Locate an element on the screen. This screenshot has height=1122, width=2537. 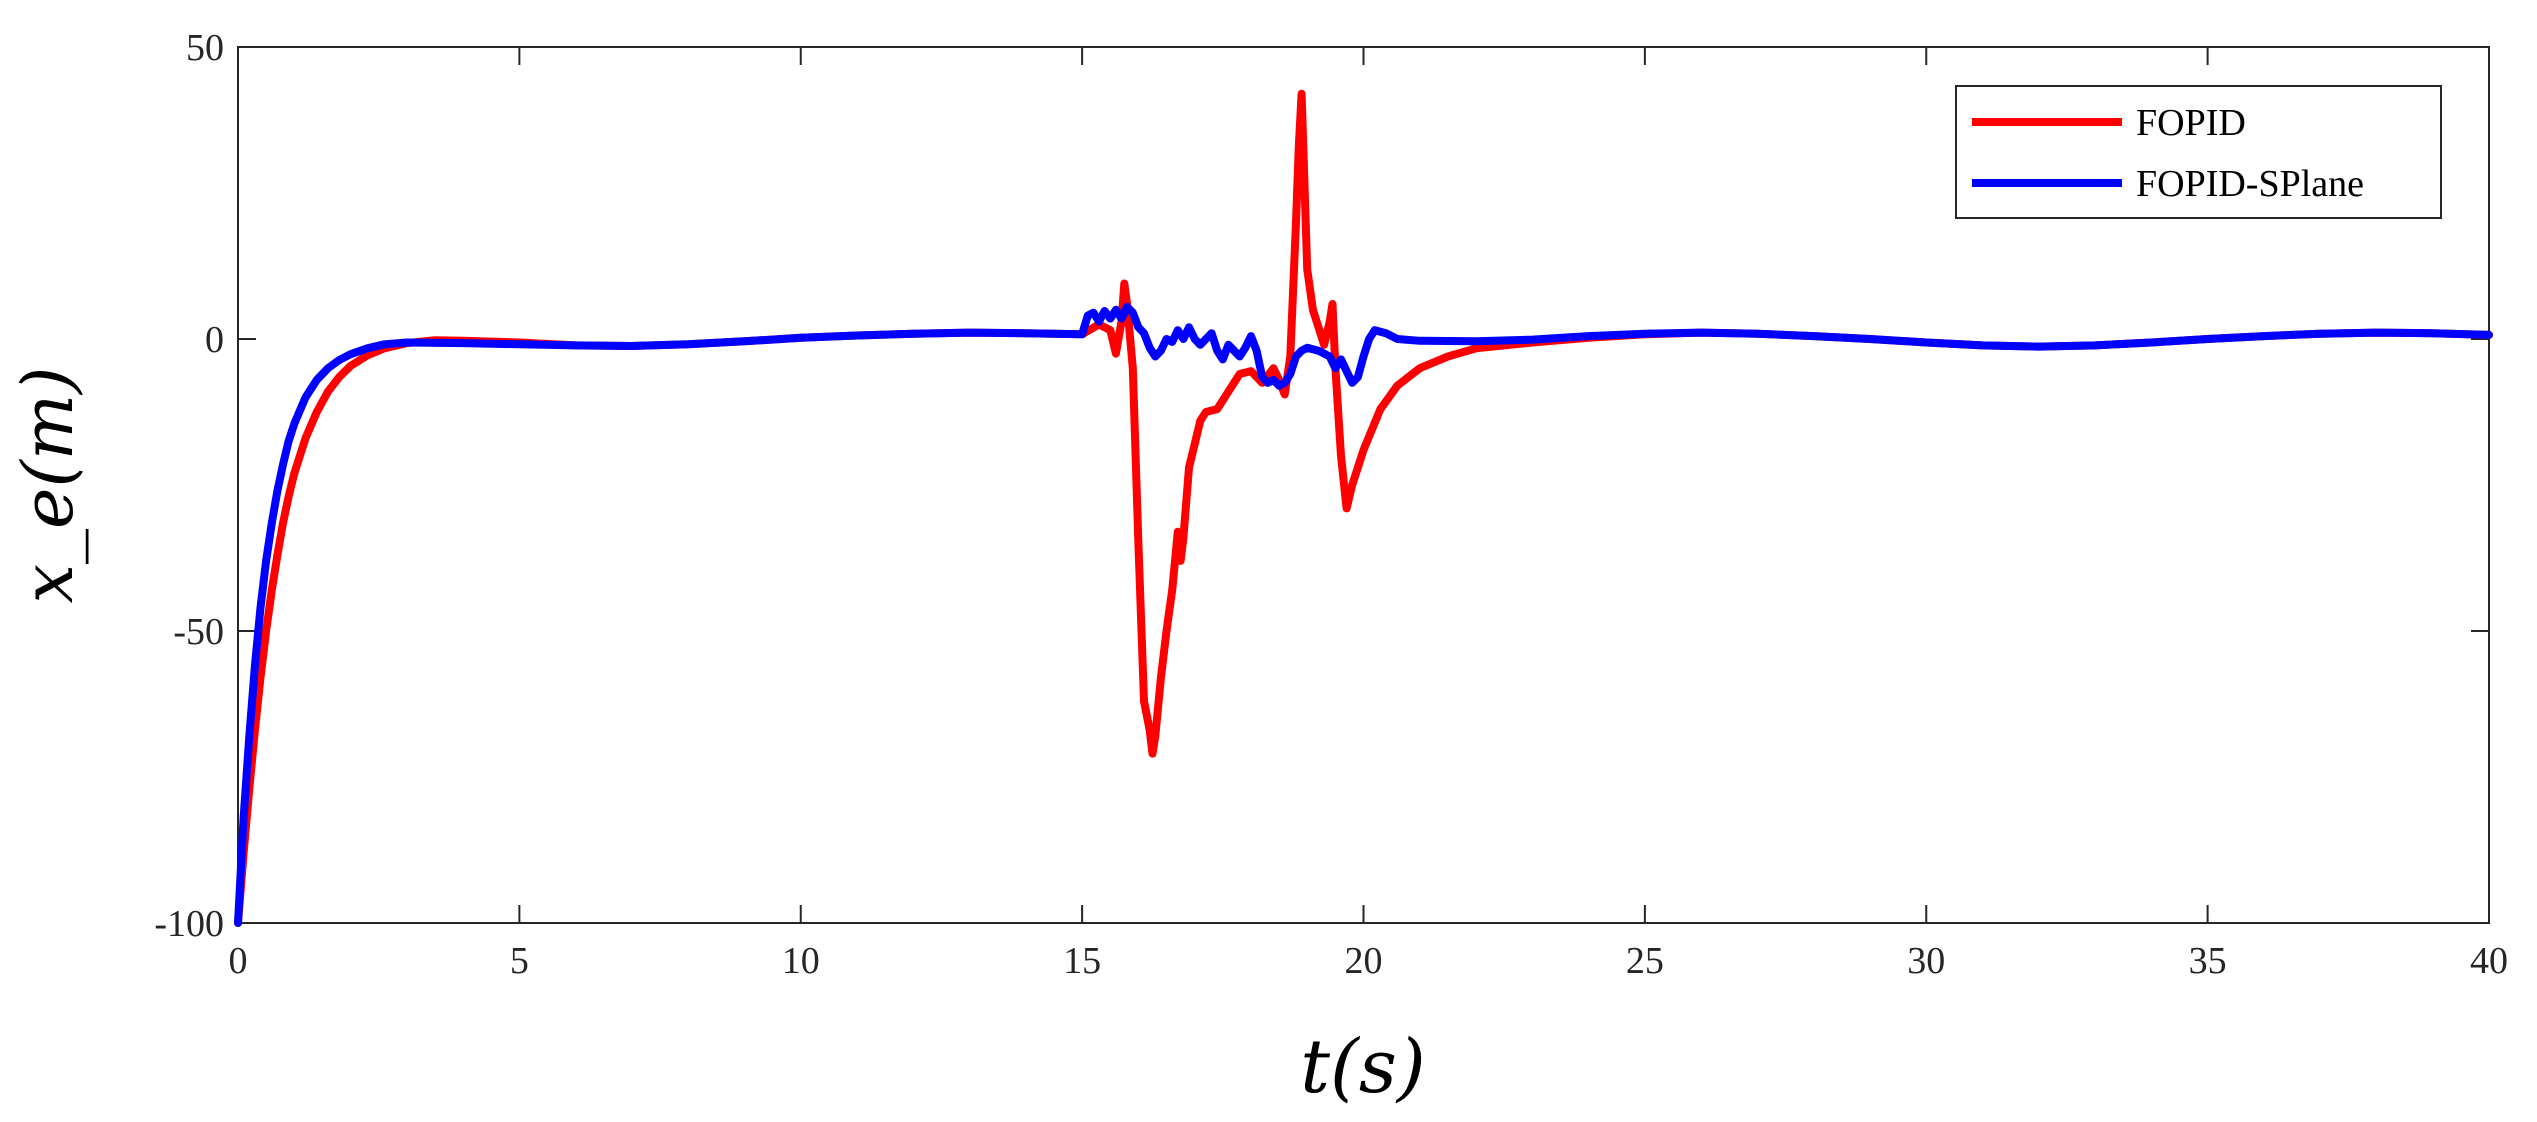
x-tick-label: 20 is located at coordinates (1364, 961).